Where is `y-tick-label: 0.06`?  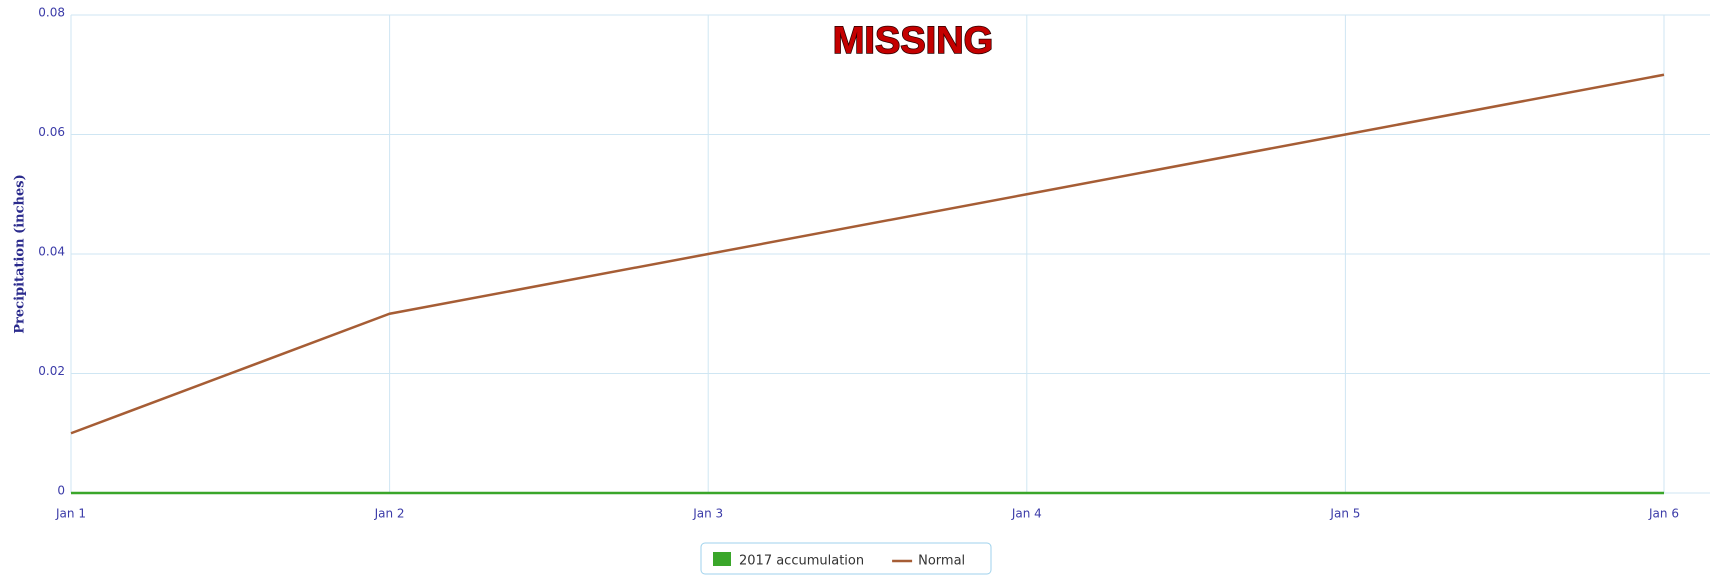
y-tick-label: 0.06 is located at coordinates (51, 132).